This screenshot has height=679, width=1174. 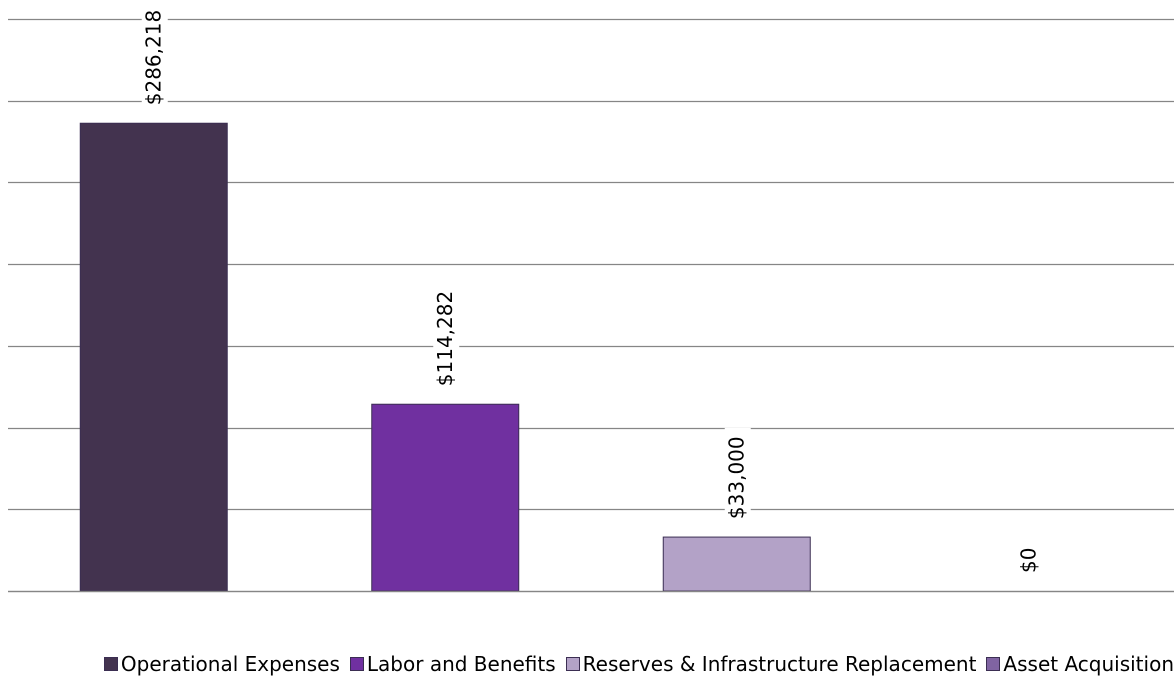 What do you see at coordinates (1088, 664) in the screenshot?
I see `legend-label: Asset Acquisition` at bounding box center [1088, 664].